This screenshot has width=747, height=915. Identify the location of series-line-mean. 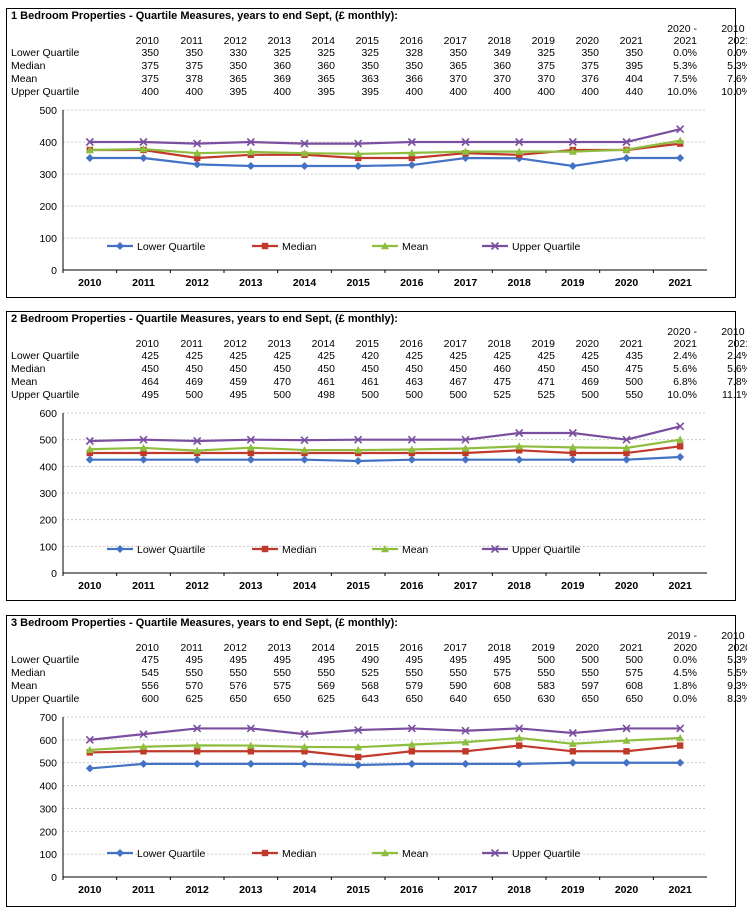
(385, 445).